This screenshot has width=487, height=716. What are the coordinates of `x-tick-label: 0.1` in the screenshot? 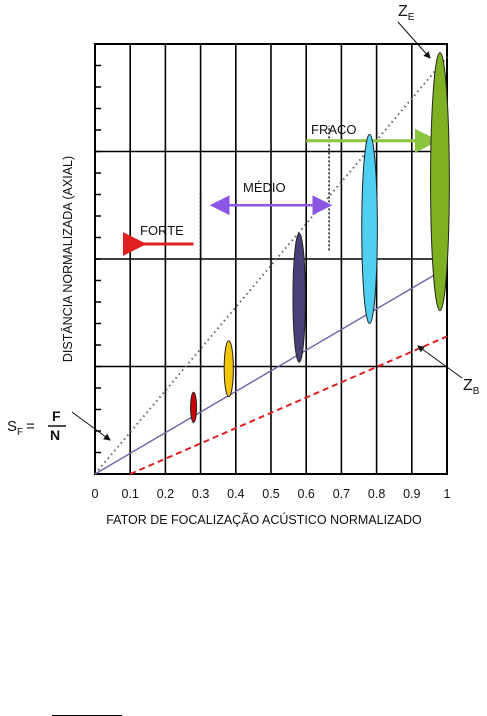 It's located at (130, 494).